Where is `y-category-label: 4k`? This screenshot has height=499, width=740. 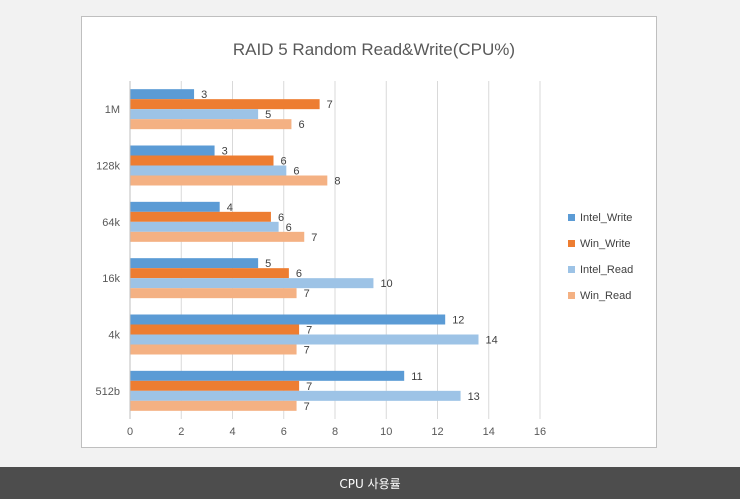
y-category-label: 4k is located at coordinates (114, 336).